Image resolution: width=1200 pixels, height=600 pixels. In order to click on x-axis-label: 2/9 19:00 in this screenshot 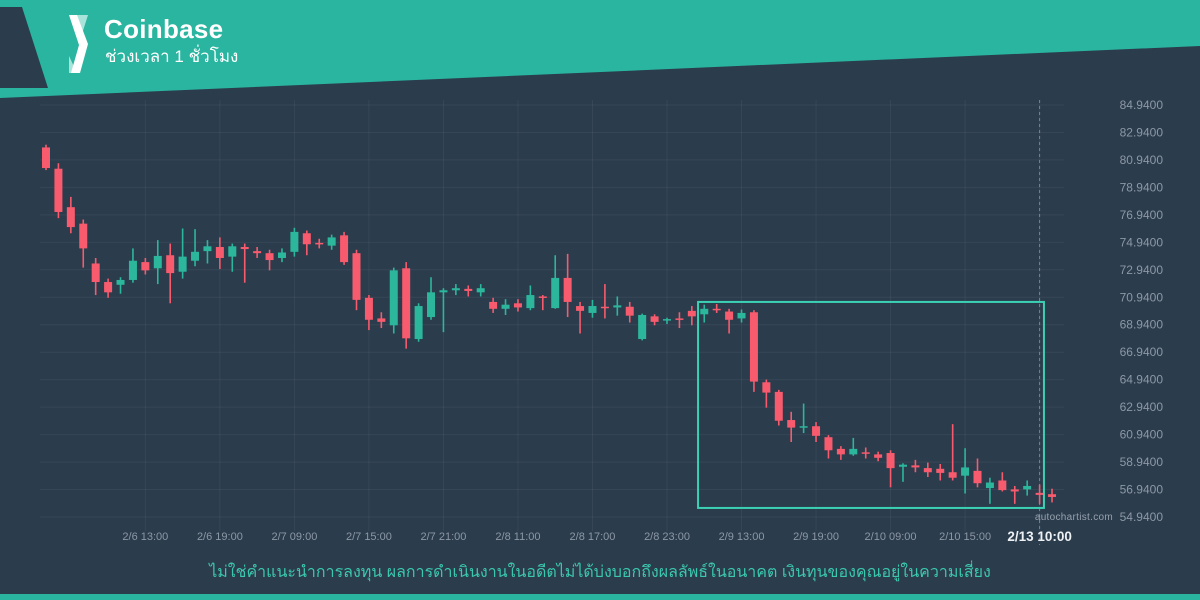, I will do `click(816, 537)`.